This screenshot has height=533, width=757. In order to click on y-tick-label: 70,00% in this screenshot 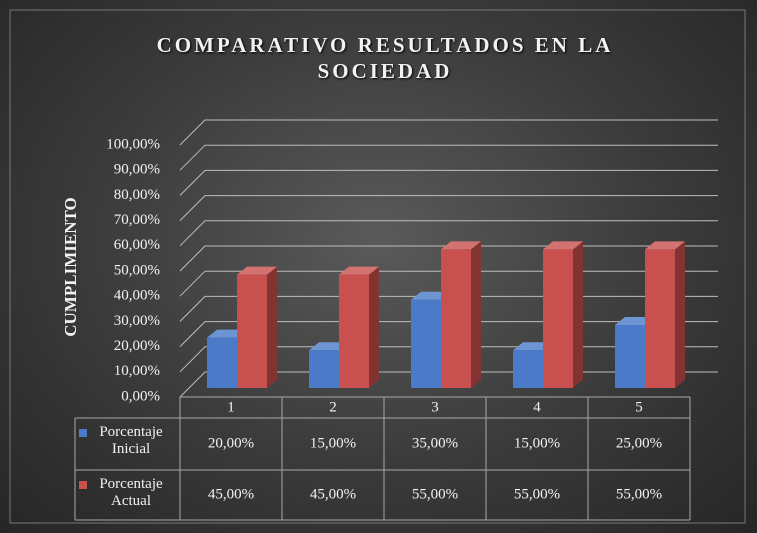, I will do `click(137, 220)`.